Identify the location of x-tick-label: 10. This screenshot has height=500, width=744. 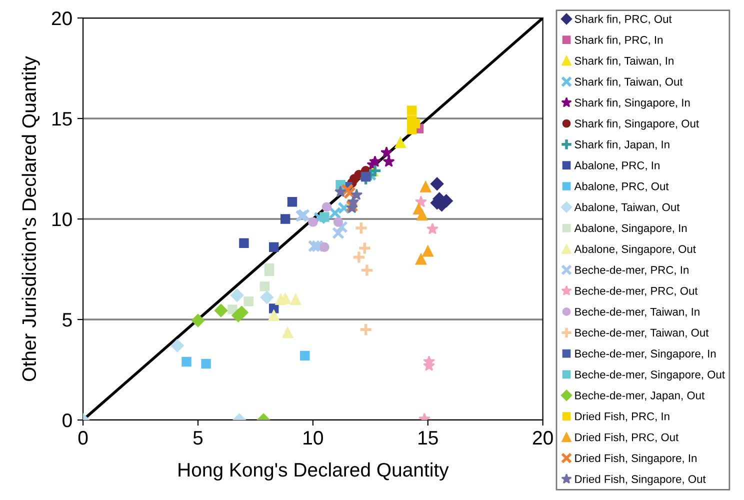
(313, 437).